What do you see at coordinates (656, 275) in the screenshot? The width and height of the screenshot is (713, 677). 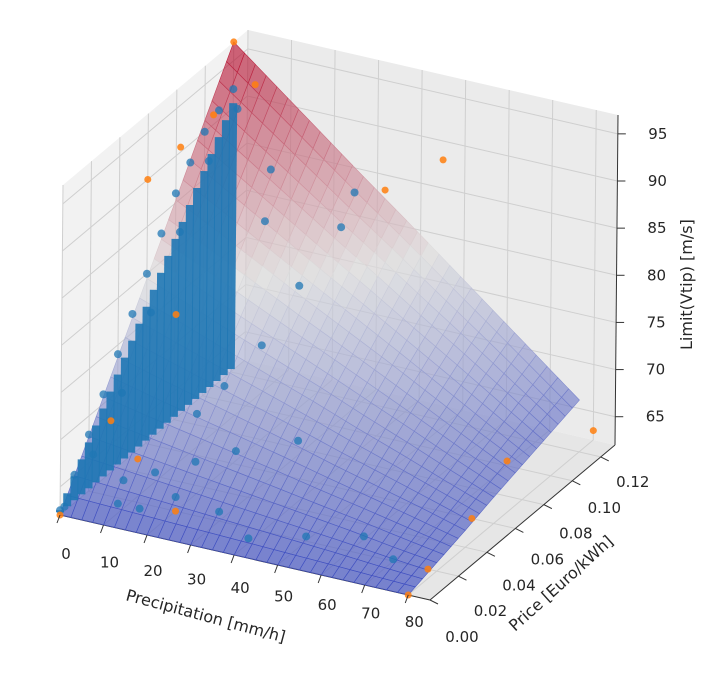 I see `z-tick-label: 80` at bounding box center [656, 275].